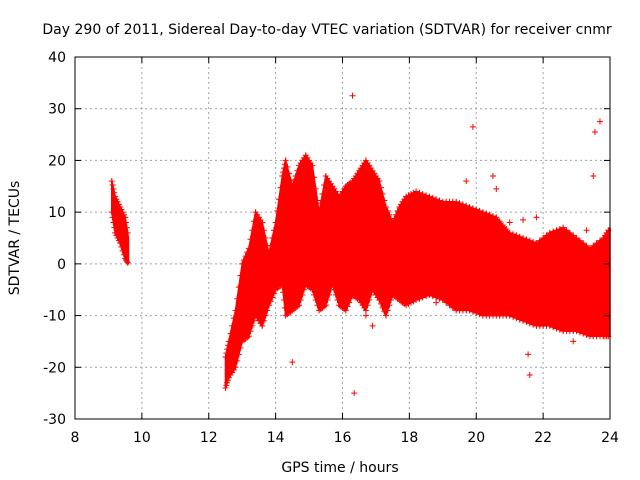 The image size is (640, 480). What do you see at coordinates (409, 438) in the screenshot?
I see `x-tick-label: 18` at bounding box center [409, 438].